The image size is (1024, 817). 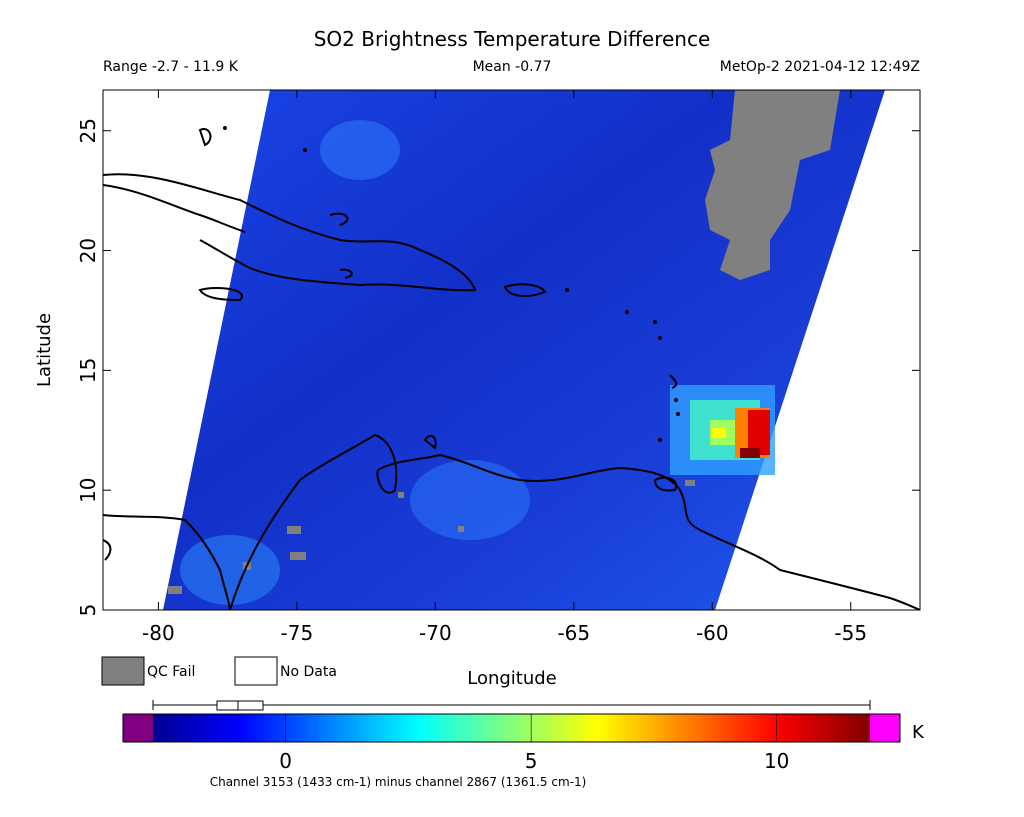 I want to click on y-tick-label: 25, so click(x=88, y=130).